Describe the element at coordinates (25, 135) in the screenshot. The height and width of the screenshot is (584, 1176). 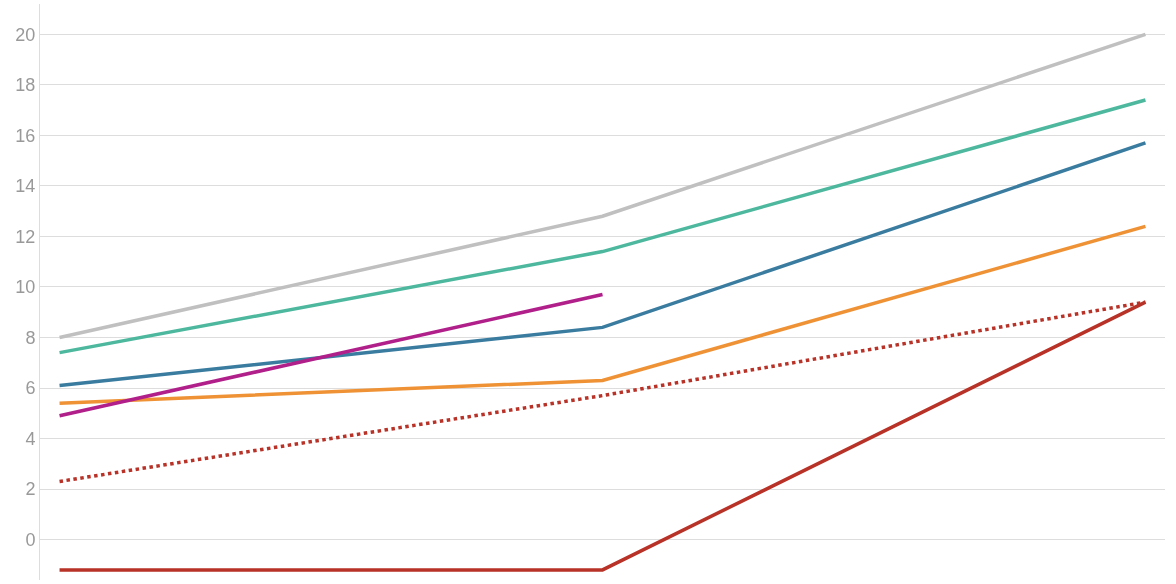
I see `y-tick-label: 16` at that location.